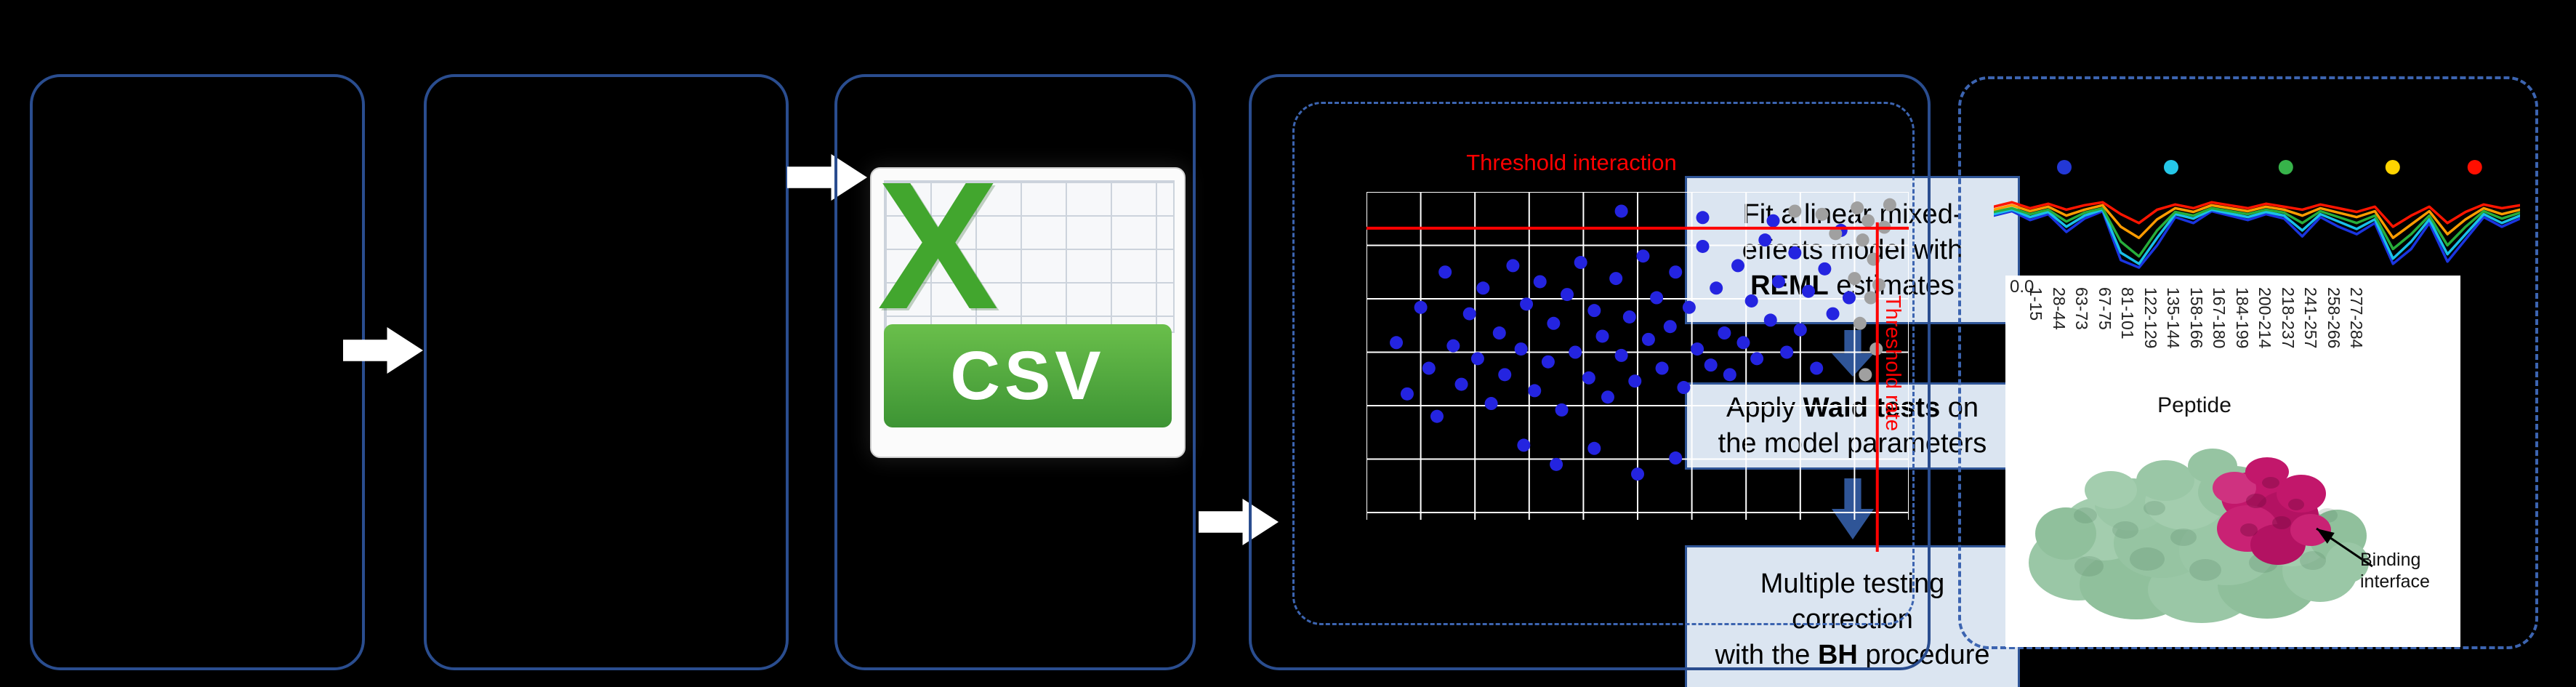  I want to click on x-axis-title: Peptide, so click(2194, 405).